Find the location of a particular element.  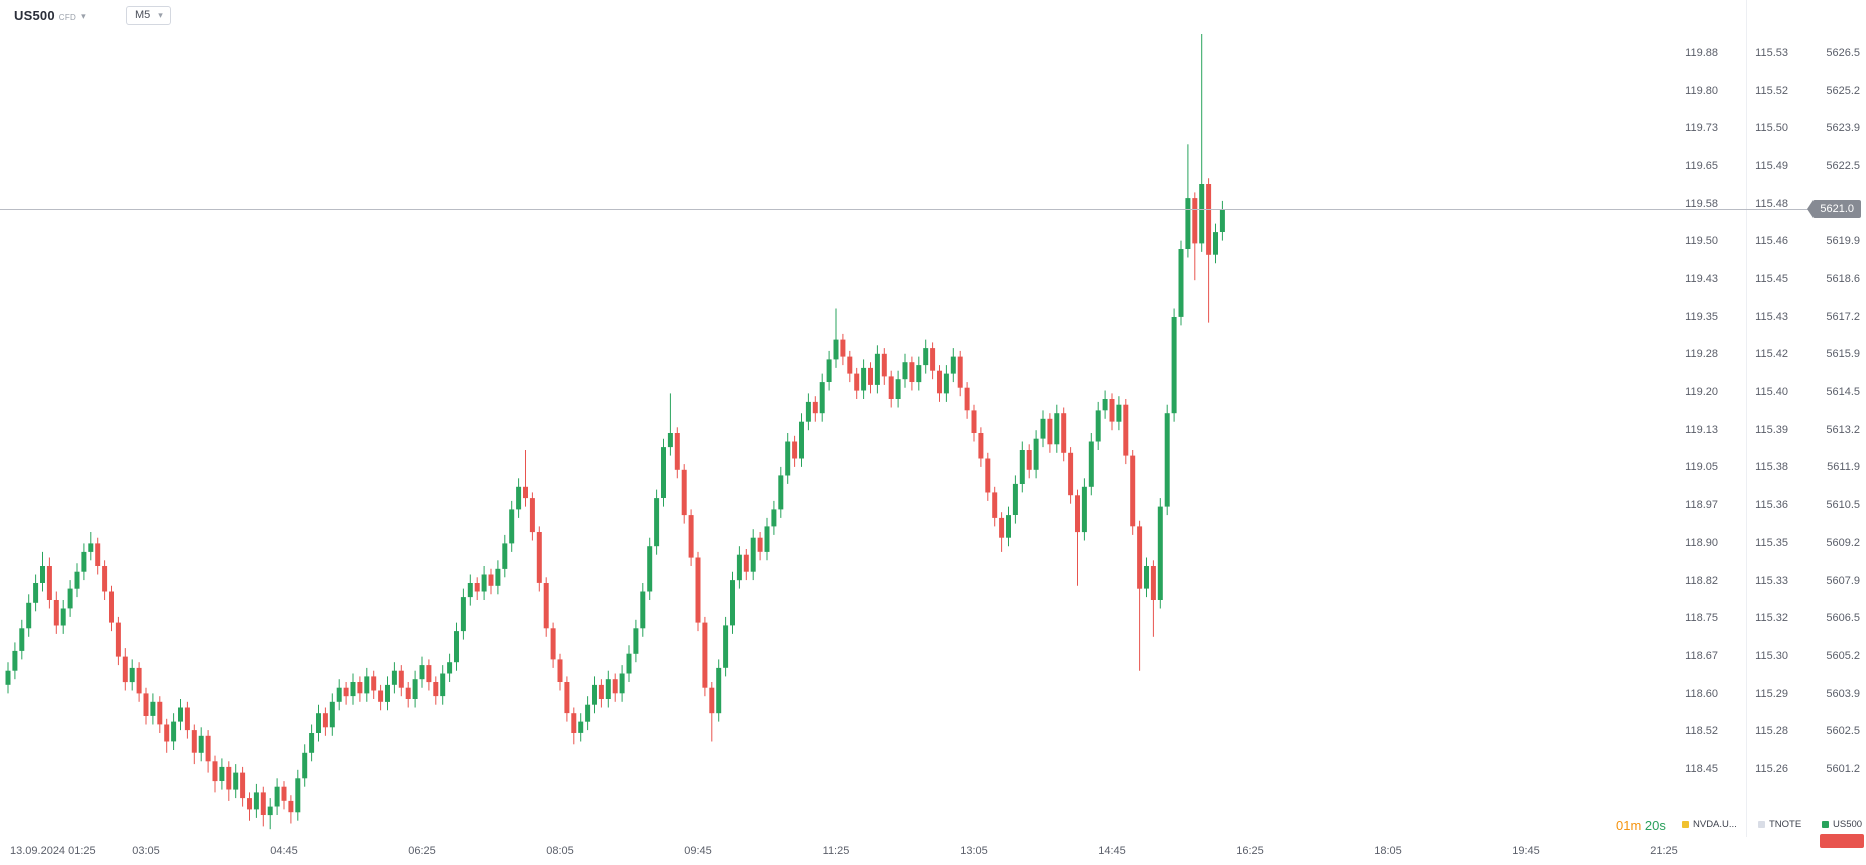

price-scale-row: 118.97 115.36 5610.5 is located at coordinates (1751, 506).